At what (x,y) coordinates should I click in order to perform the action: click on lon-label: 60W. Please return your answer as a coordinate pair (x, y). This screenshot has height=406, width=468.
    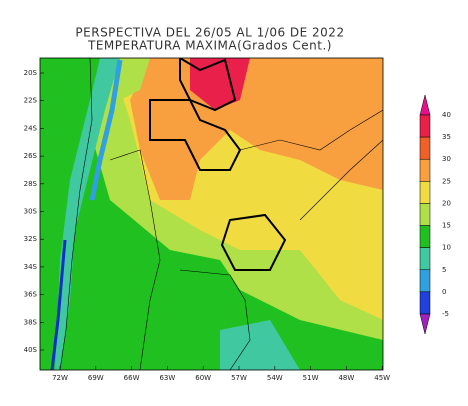
    Looking at the image, I should click on (203, 378).